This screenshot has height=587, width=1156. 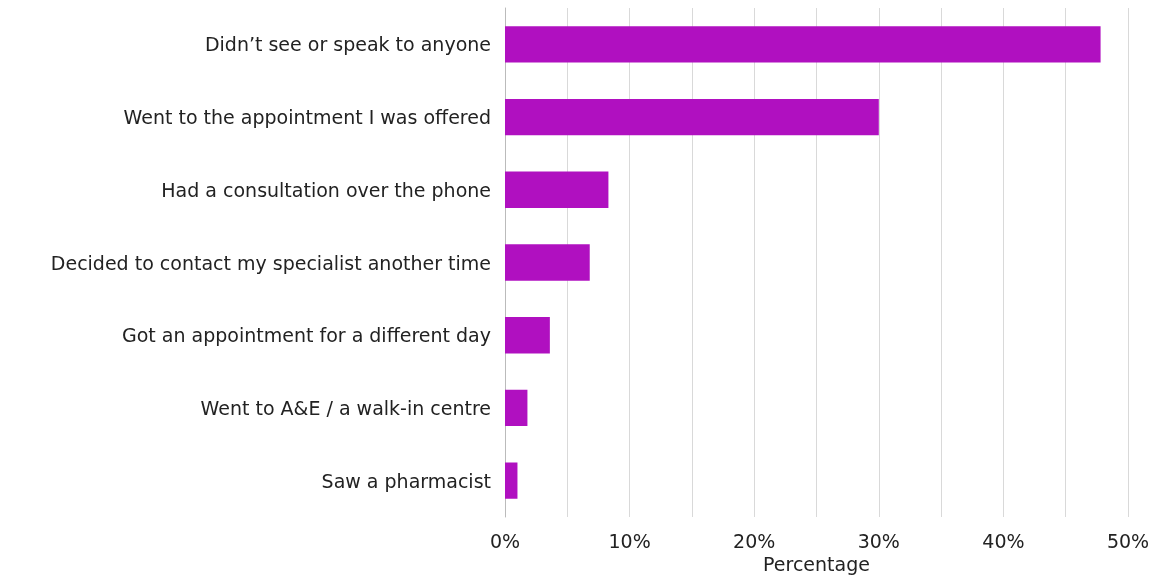 I want to click on x-tick-label: 40%, so click(x=1003, y=540).